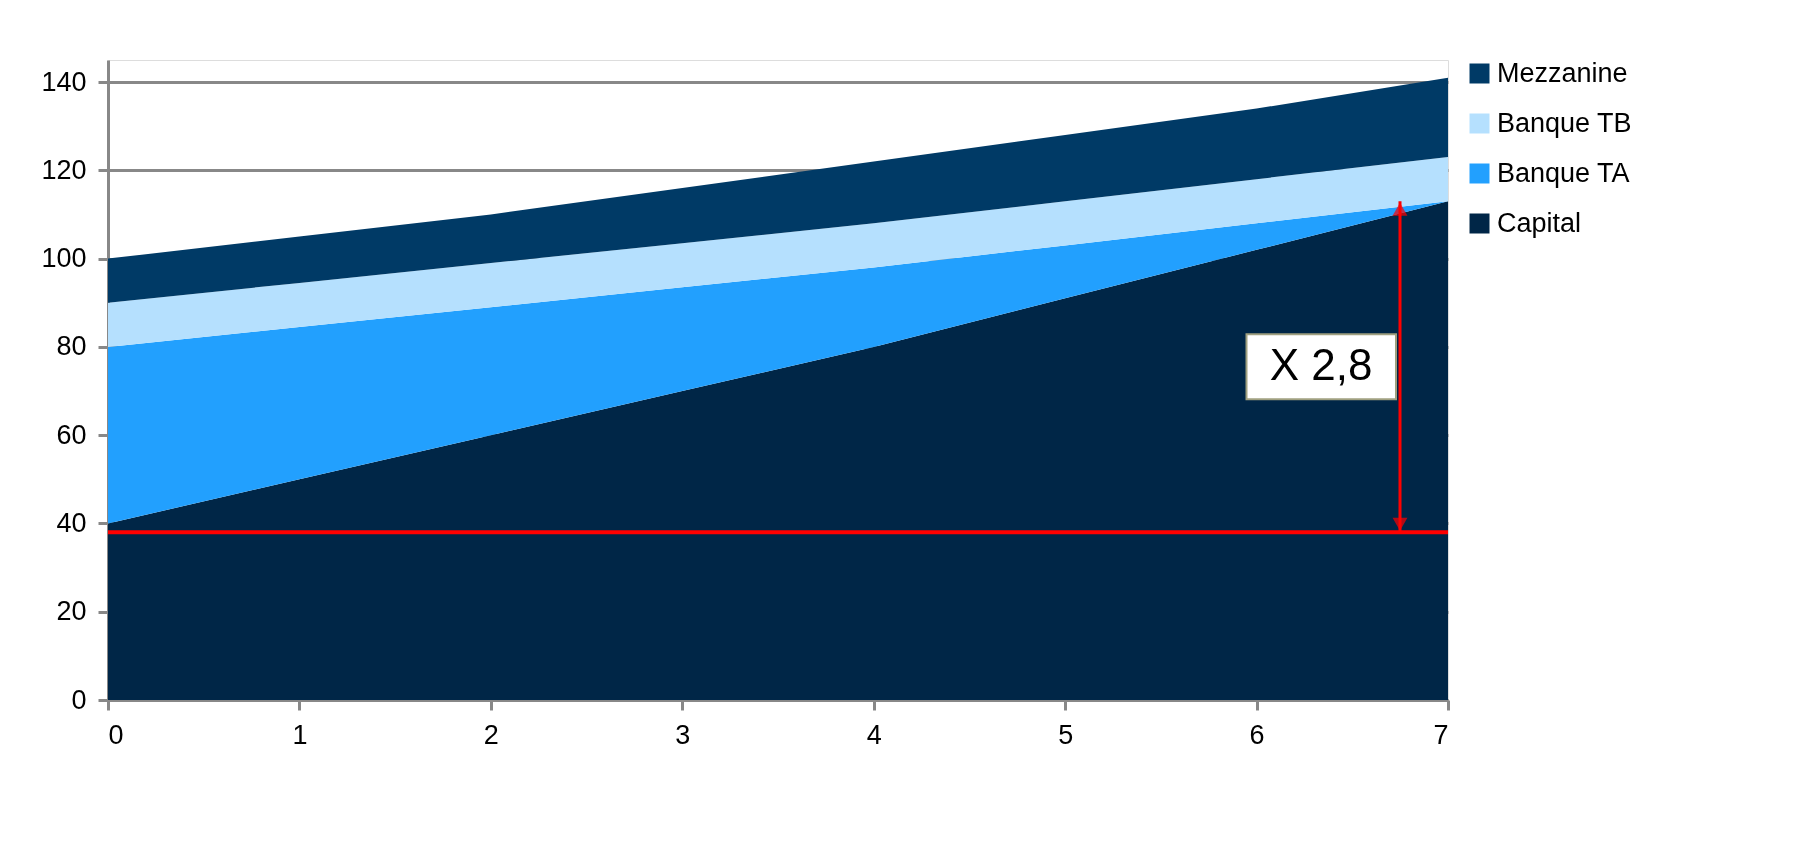 The height and width of the screenshot is (865, 1812). What do you see at coordinates (874, 734) in the screenshot?
I see `x-tick-label: 4` at bounding box center [874, 734].